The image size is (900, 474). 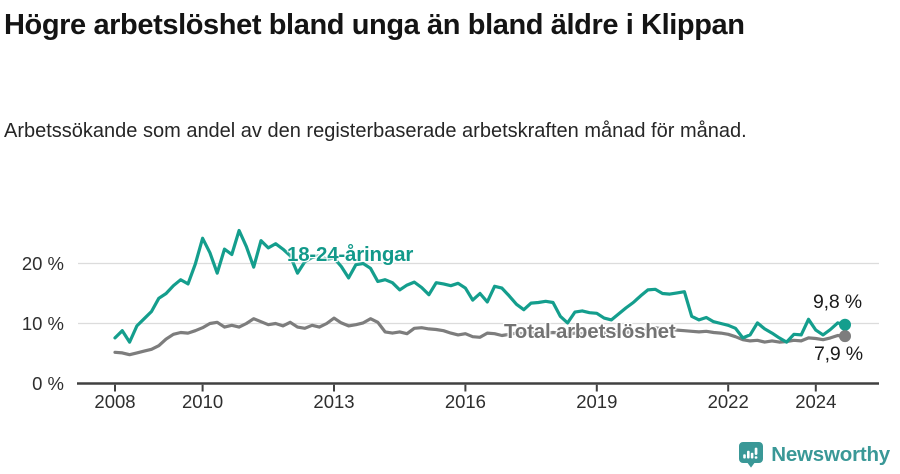 I want to click on series-line-total, so click(x=480, y=336).